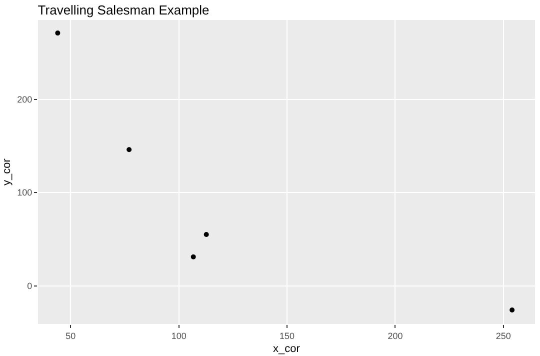 The image size is (540, 356). I want to click on x-tick-label: 100, so click(178, 335).